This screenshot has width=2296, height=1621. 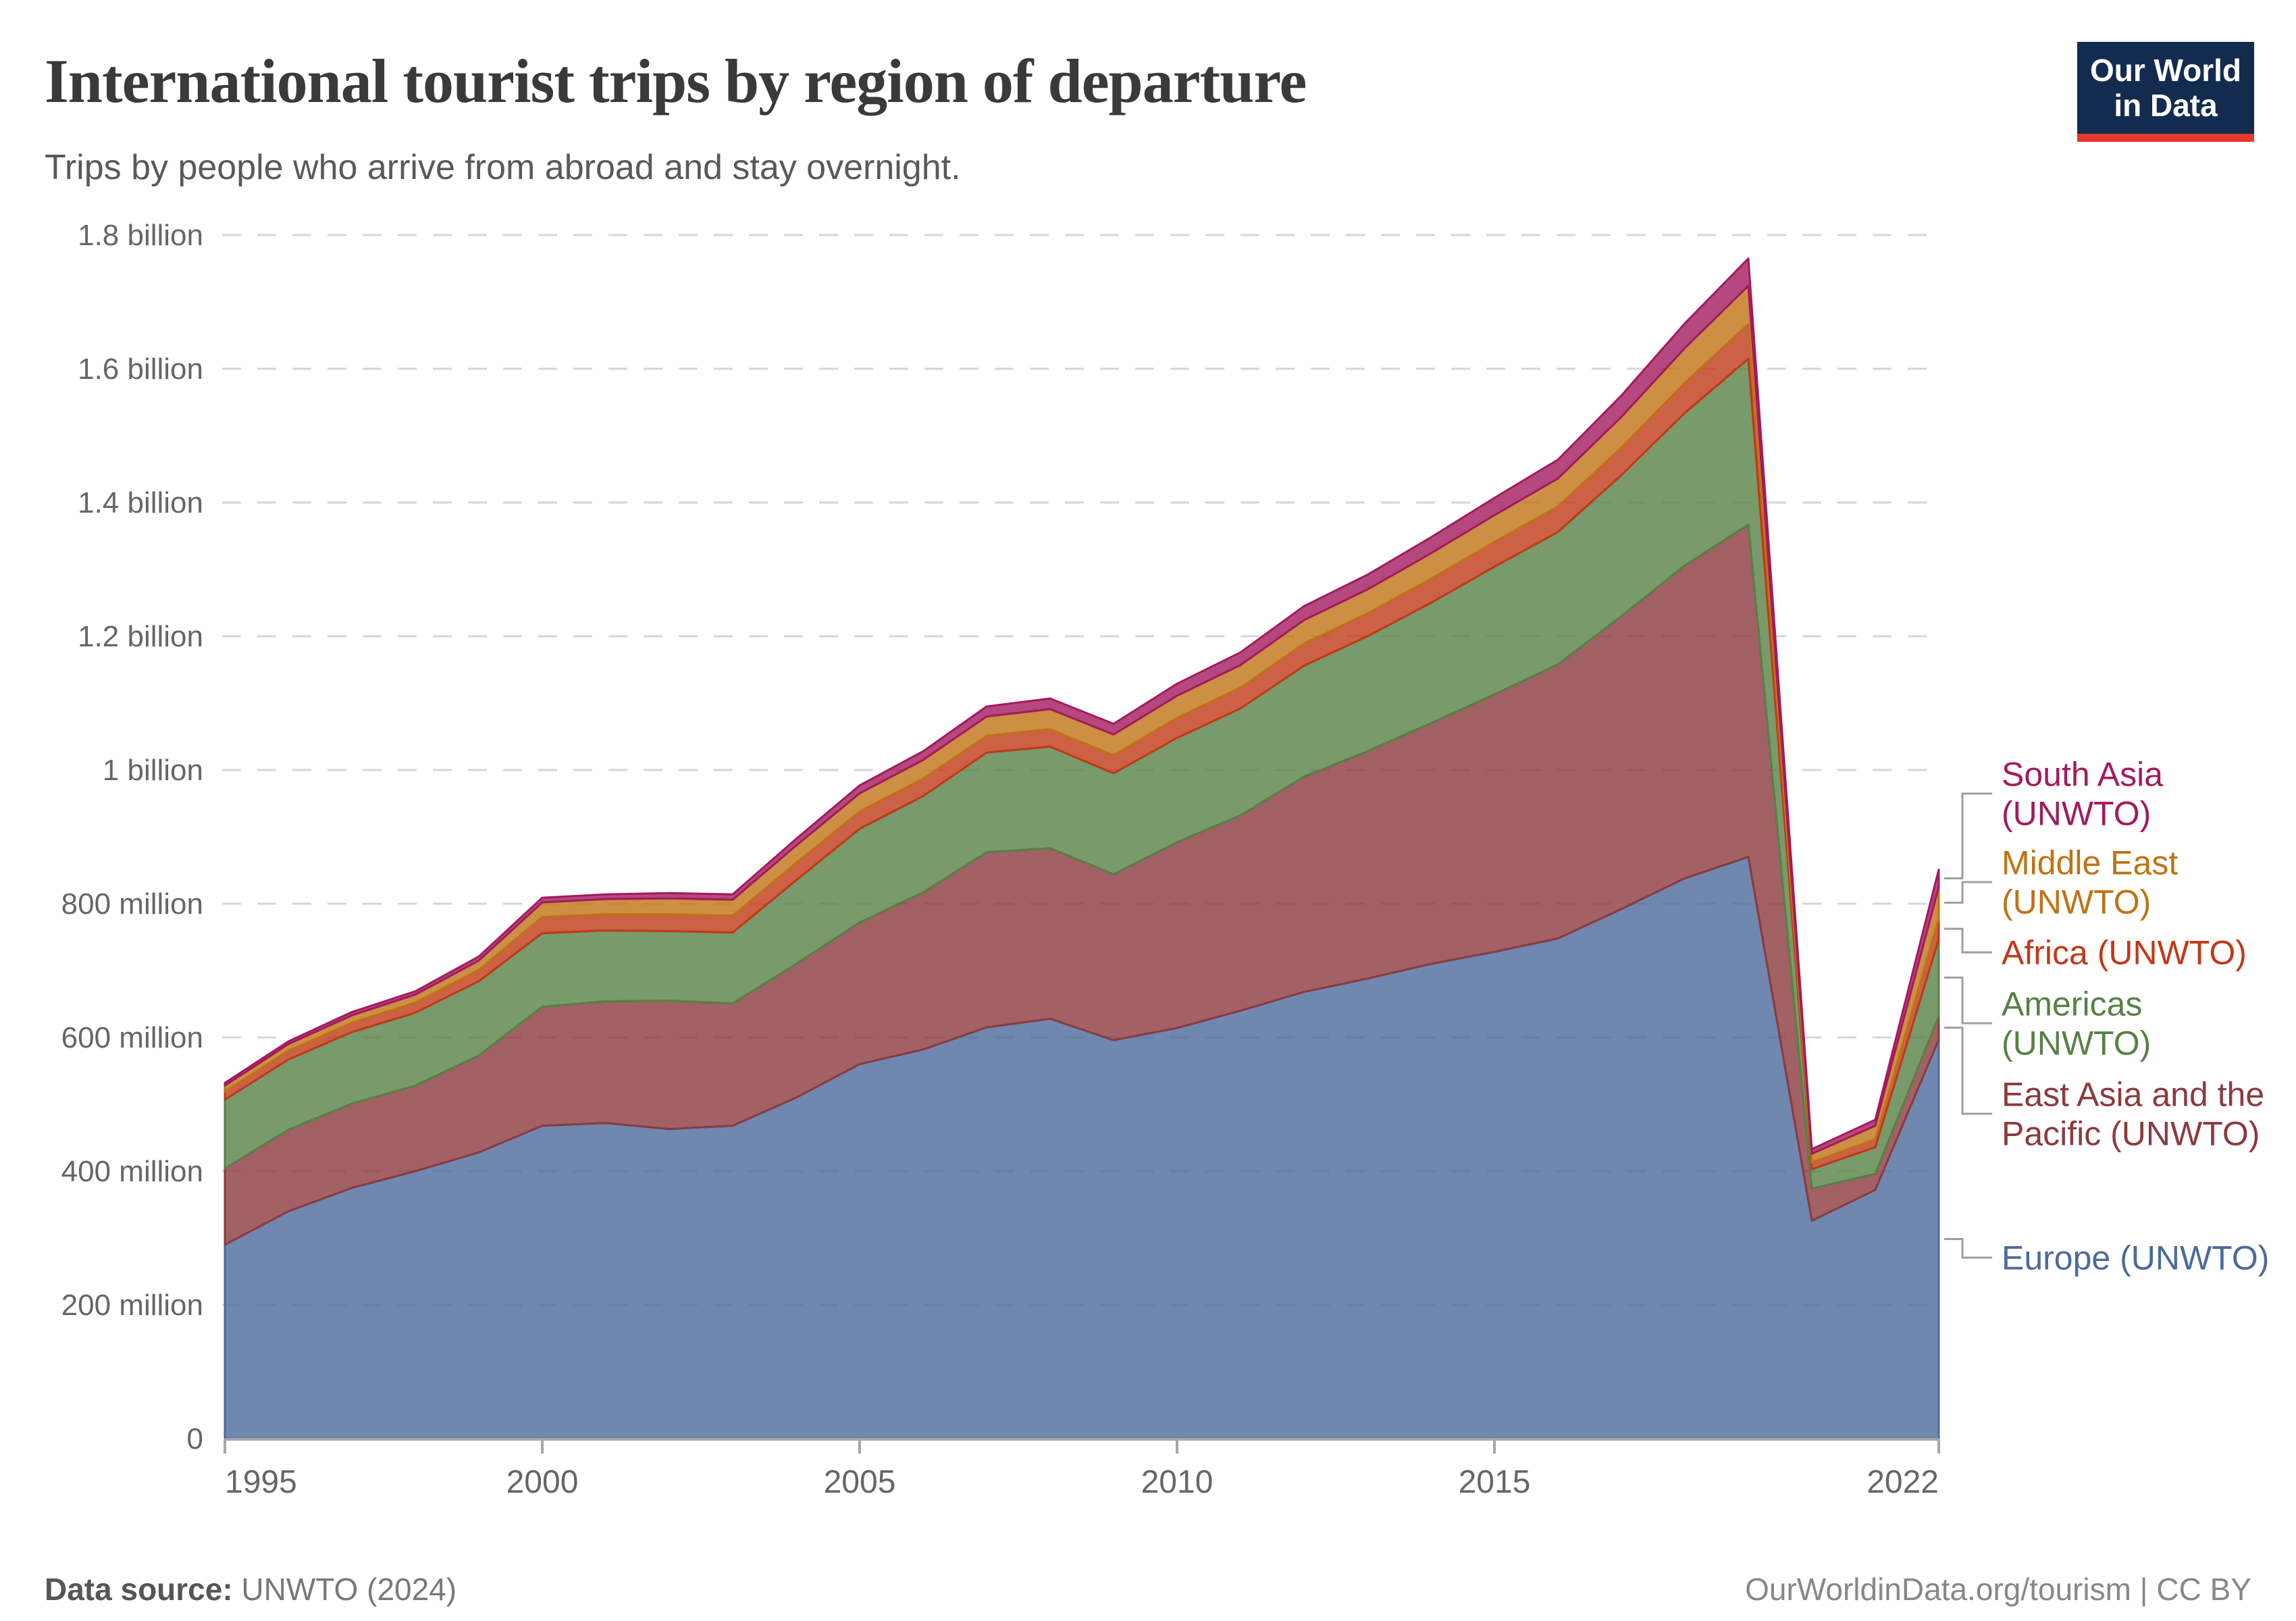 What do you see at coordinates (2166, 105) in the screenshot?
I see `owid-logo-line2: in Data` at bounding box center [2166, 105].